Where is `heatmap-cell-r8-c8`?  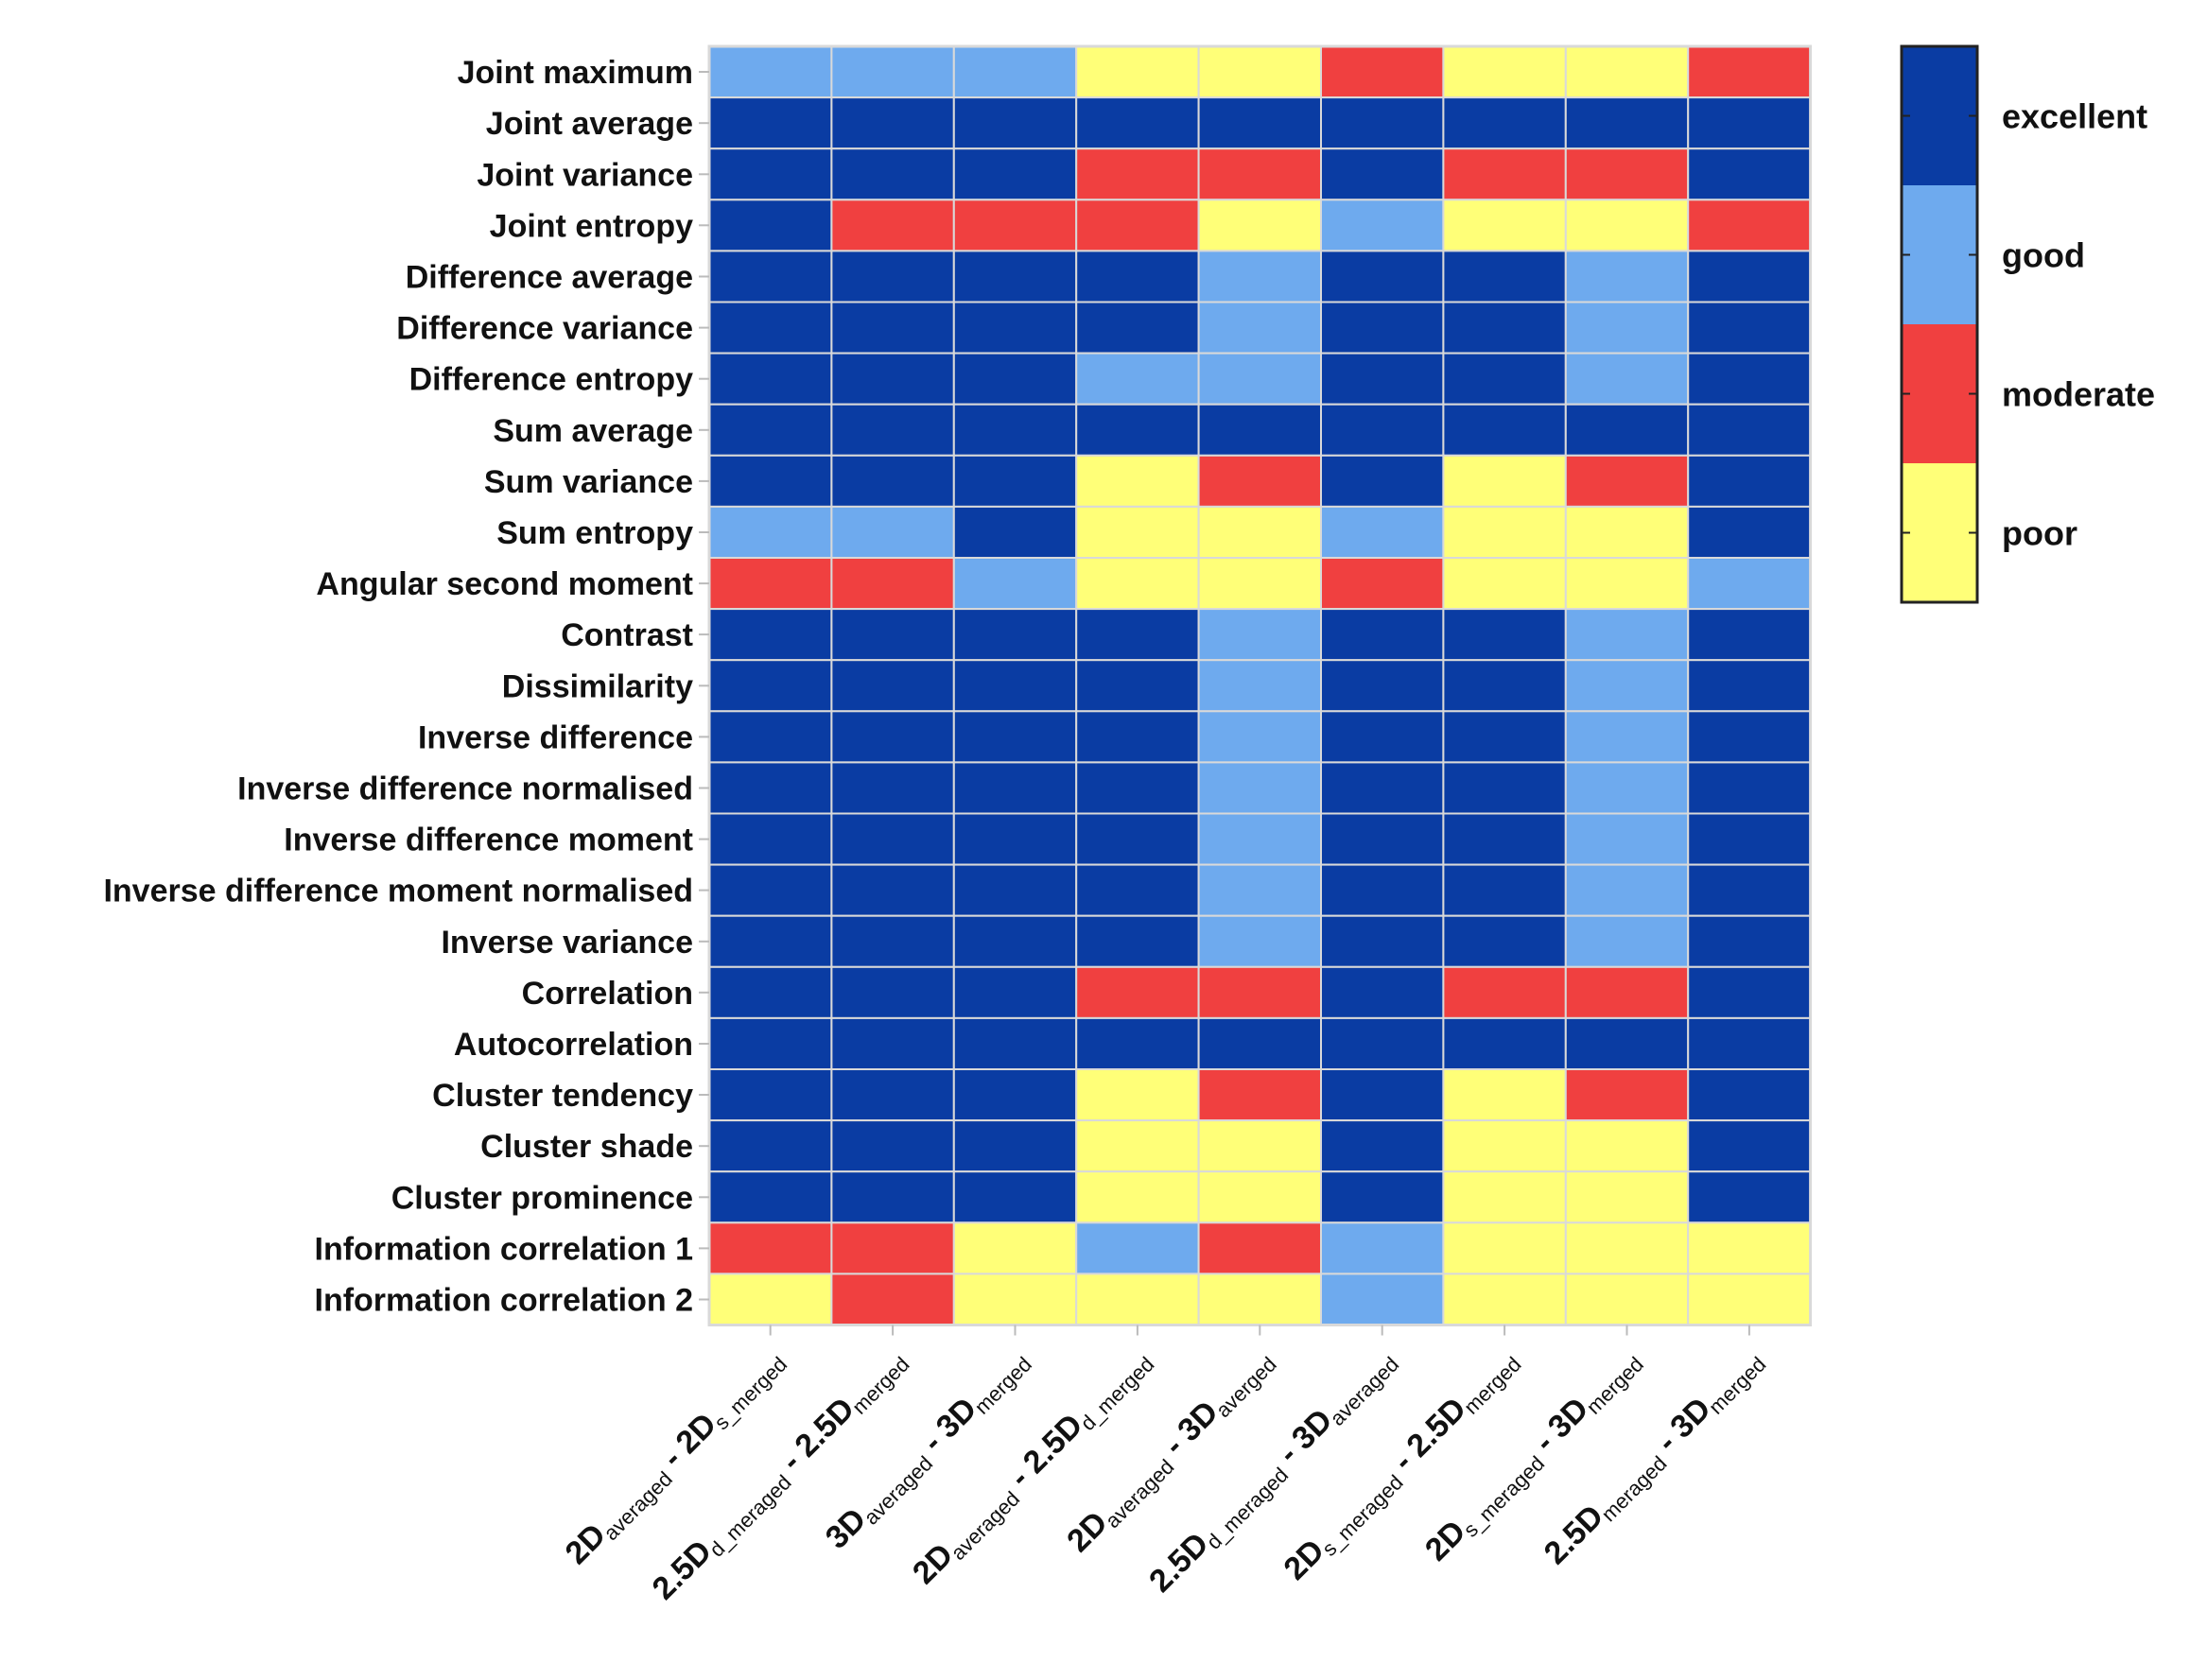 heatmap-cell-r8-c8 is located at coordinates (1627, 430).